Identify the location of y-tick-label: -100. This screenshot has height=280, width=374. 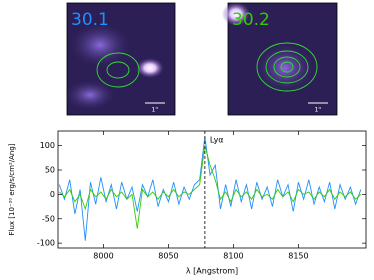
(46, 243).